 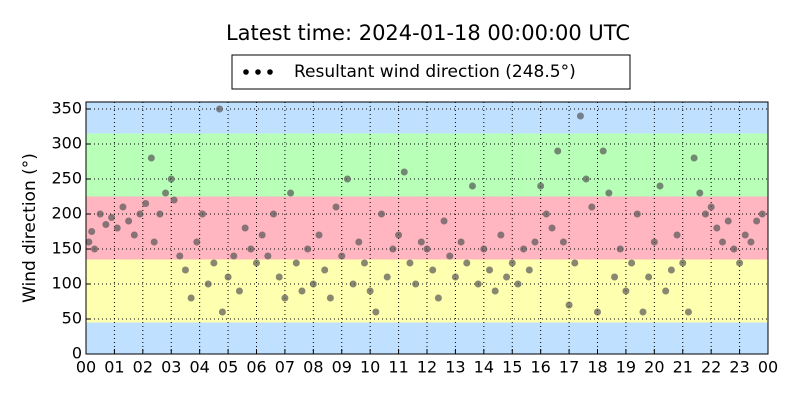 I want to click on x-tick-label: 22, so click(x=711, y=367).